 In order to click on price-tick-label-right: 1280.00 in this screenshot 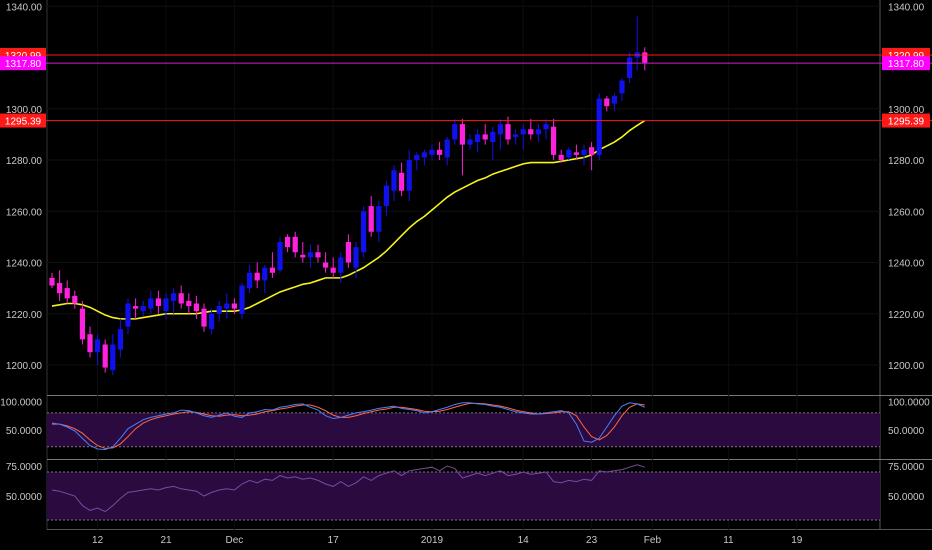, I will do `click(906, 161)`.